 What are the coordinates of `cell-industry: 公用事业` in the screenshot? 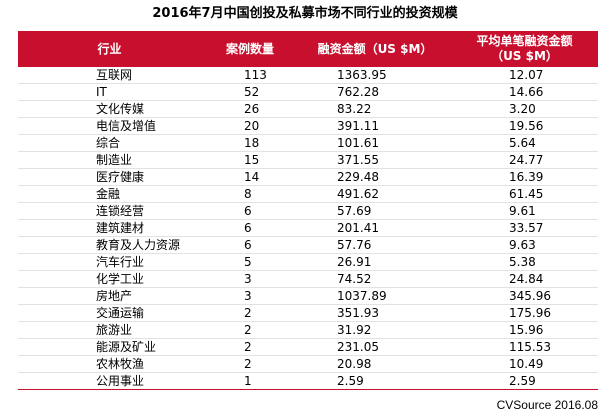 It's located at (109, 381).